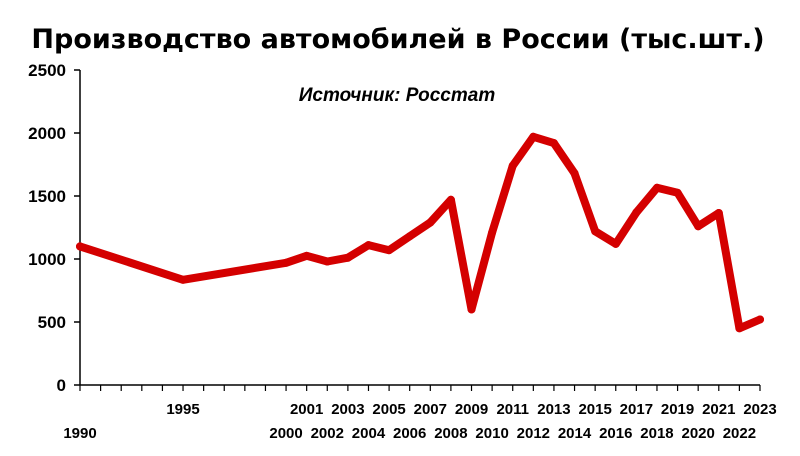  Describe the element at coordinates (61, 385) in the screenshot. I see `y-tick-label: 0` at that location.